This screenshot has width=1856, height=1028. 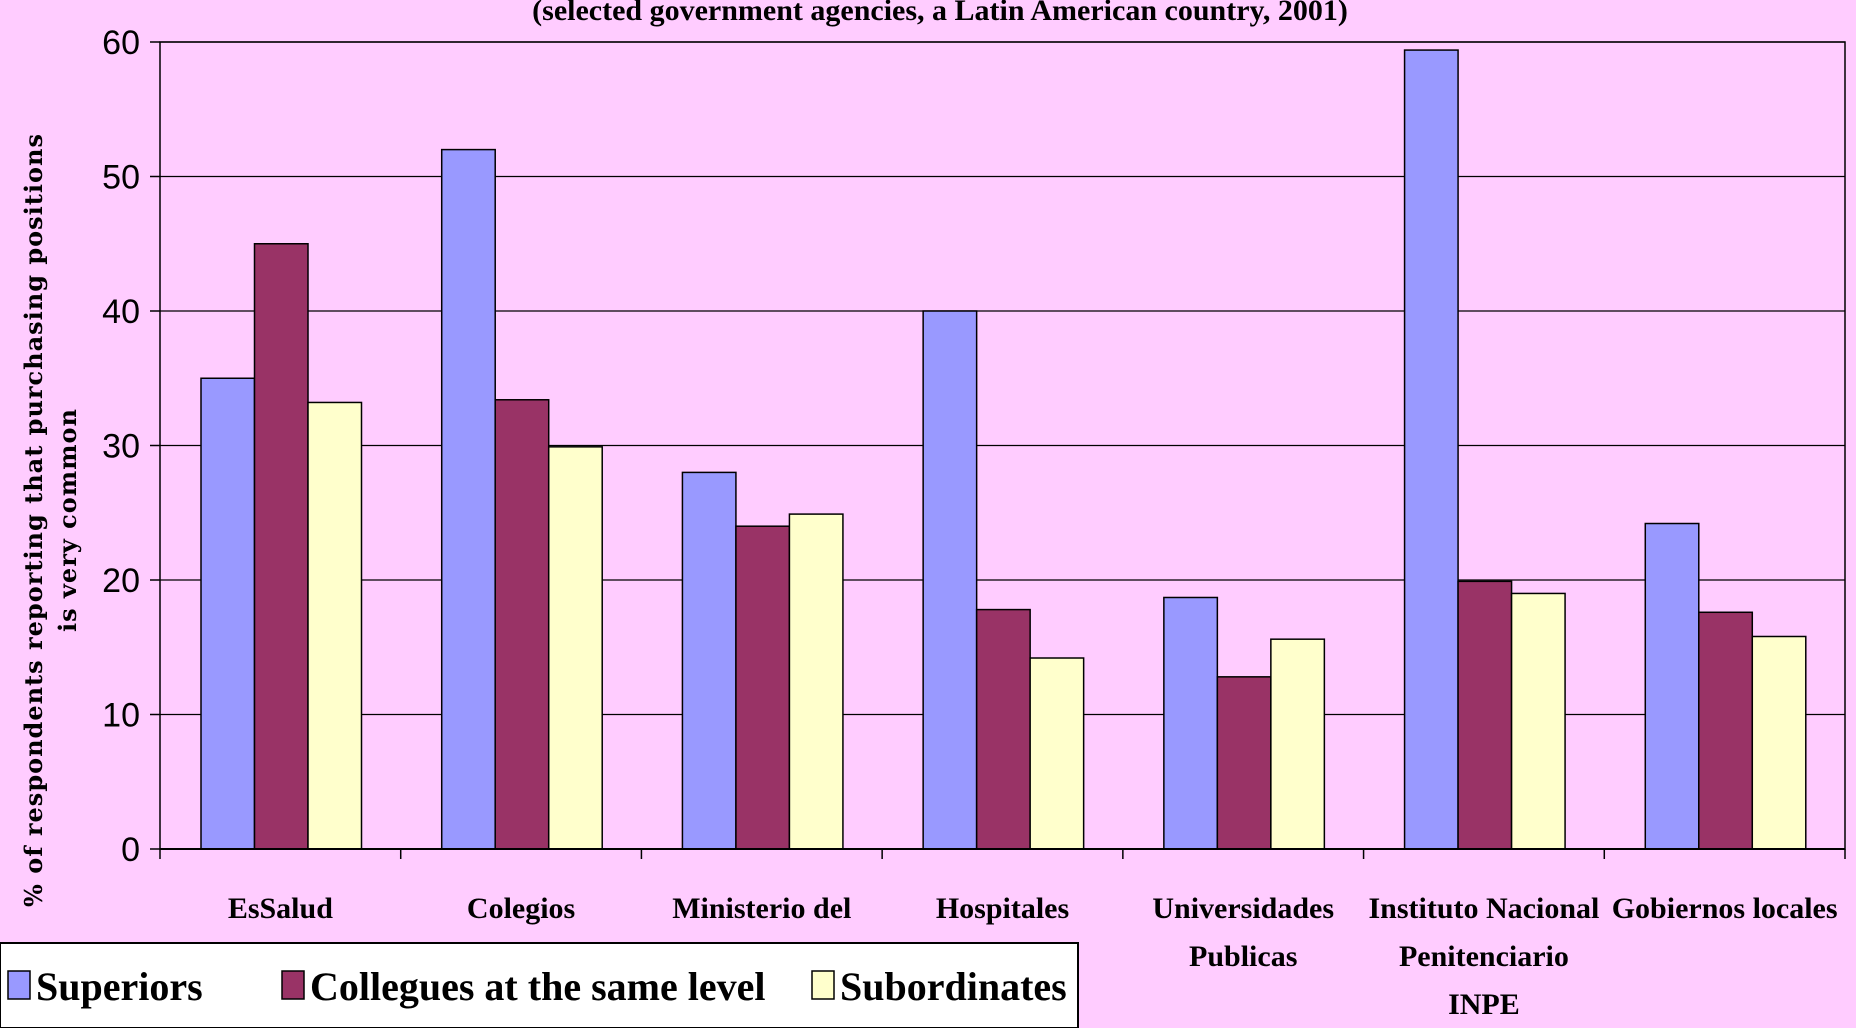 What do you see at coordinates (1484, 1004) in the screenshot?
I see `x-tick-label: INPE` at bounding box center [1484, 1004].